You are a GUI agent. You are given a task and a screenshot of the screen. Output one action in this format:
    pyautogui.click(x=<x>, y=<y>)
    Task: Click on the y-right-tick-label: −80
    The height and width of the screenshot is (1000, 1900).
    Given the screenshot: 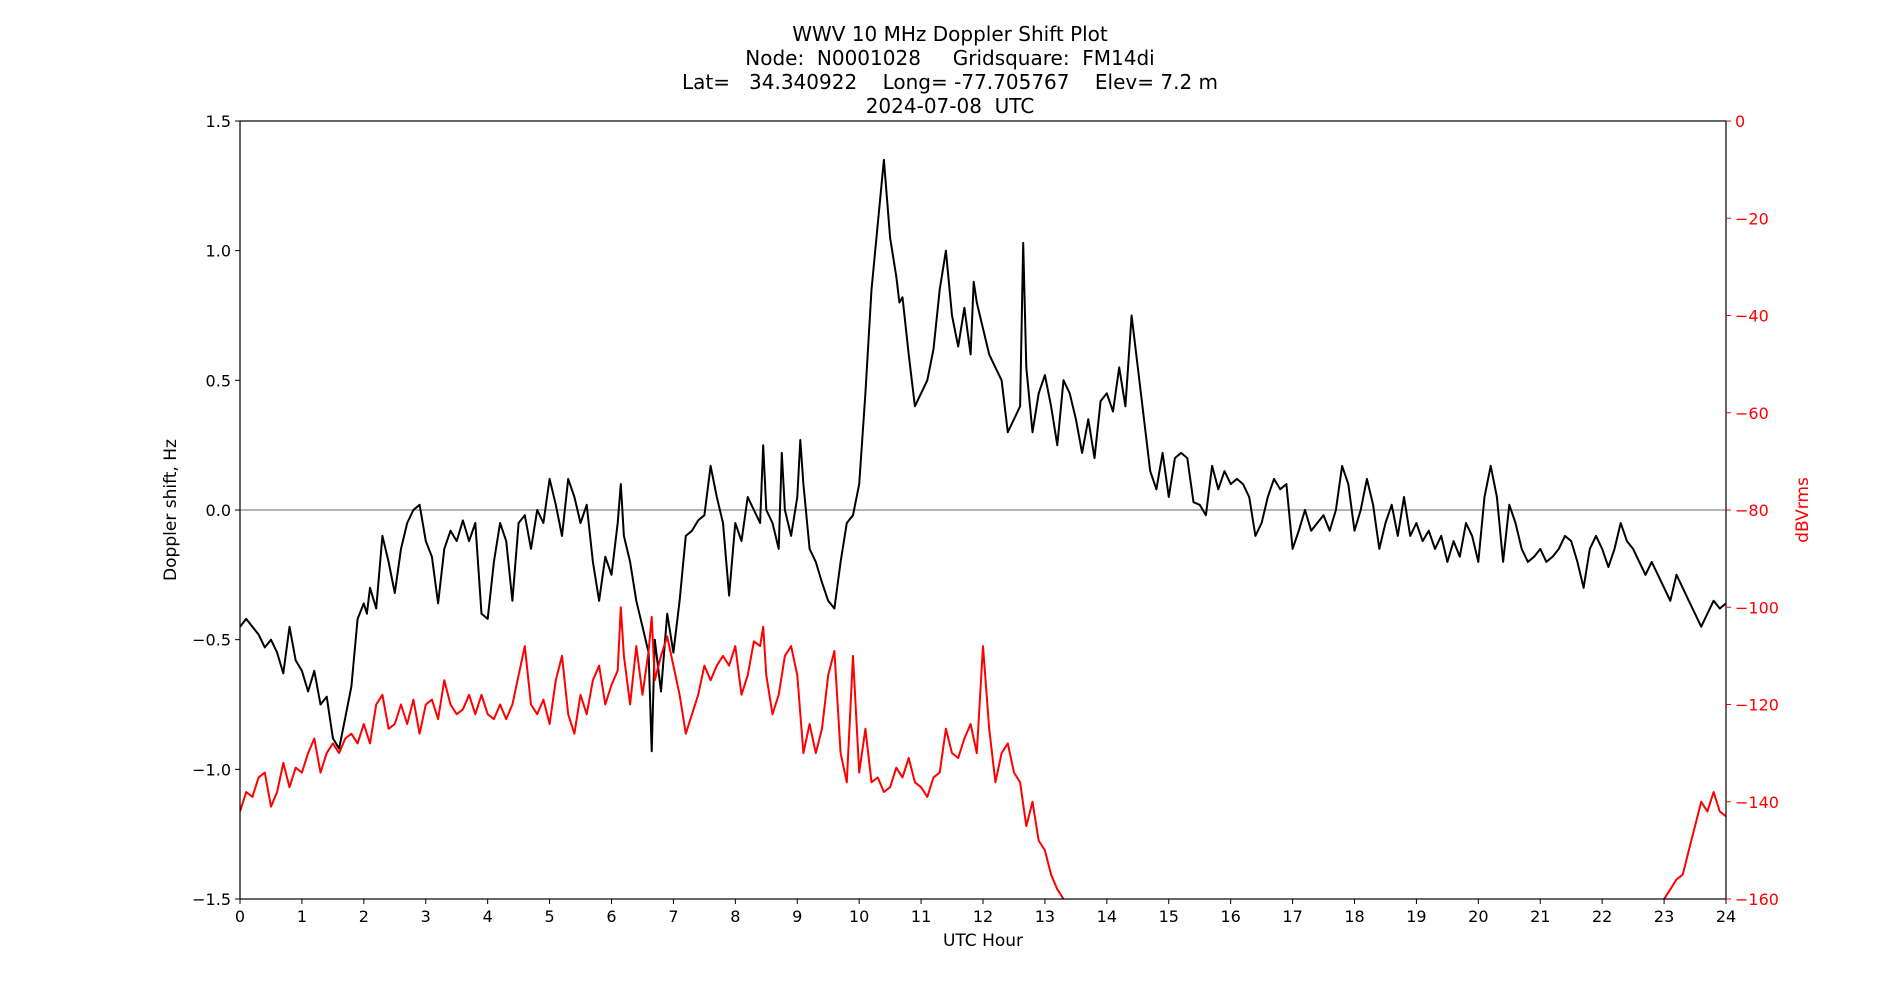 What is the action you would take?
    pyautogui.click(x=1752, y=510)
    